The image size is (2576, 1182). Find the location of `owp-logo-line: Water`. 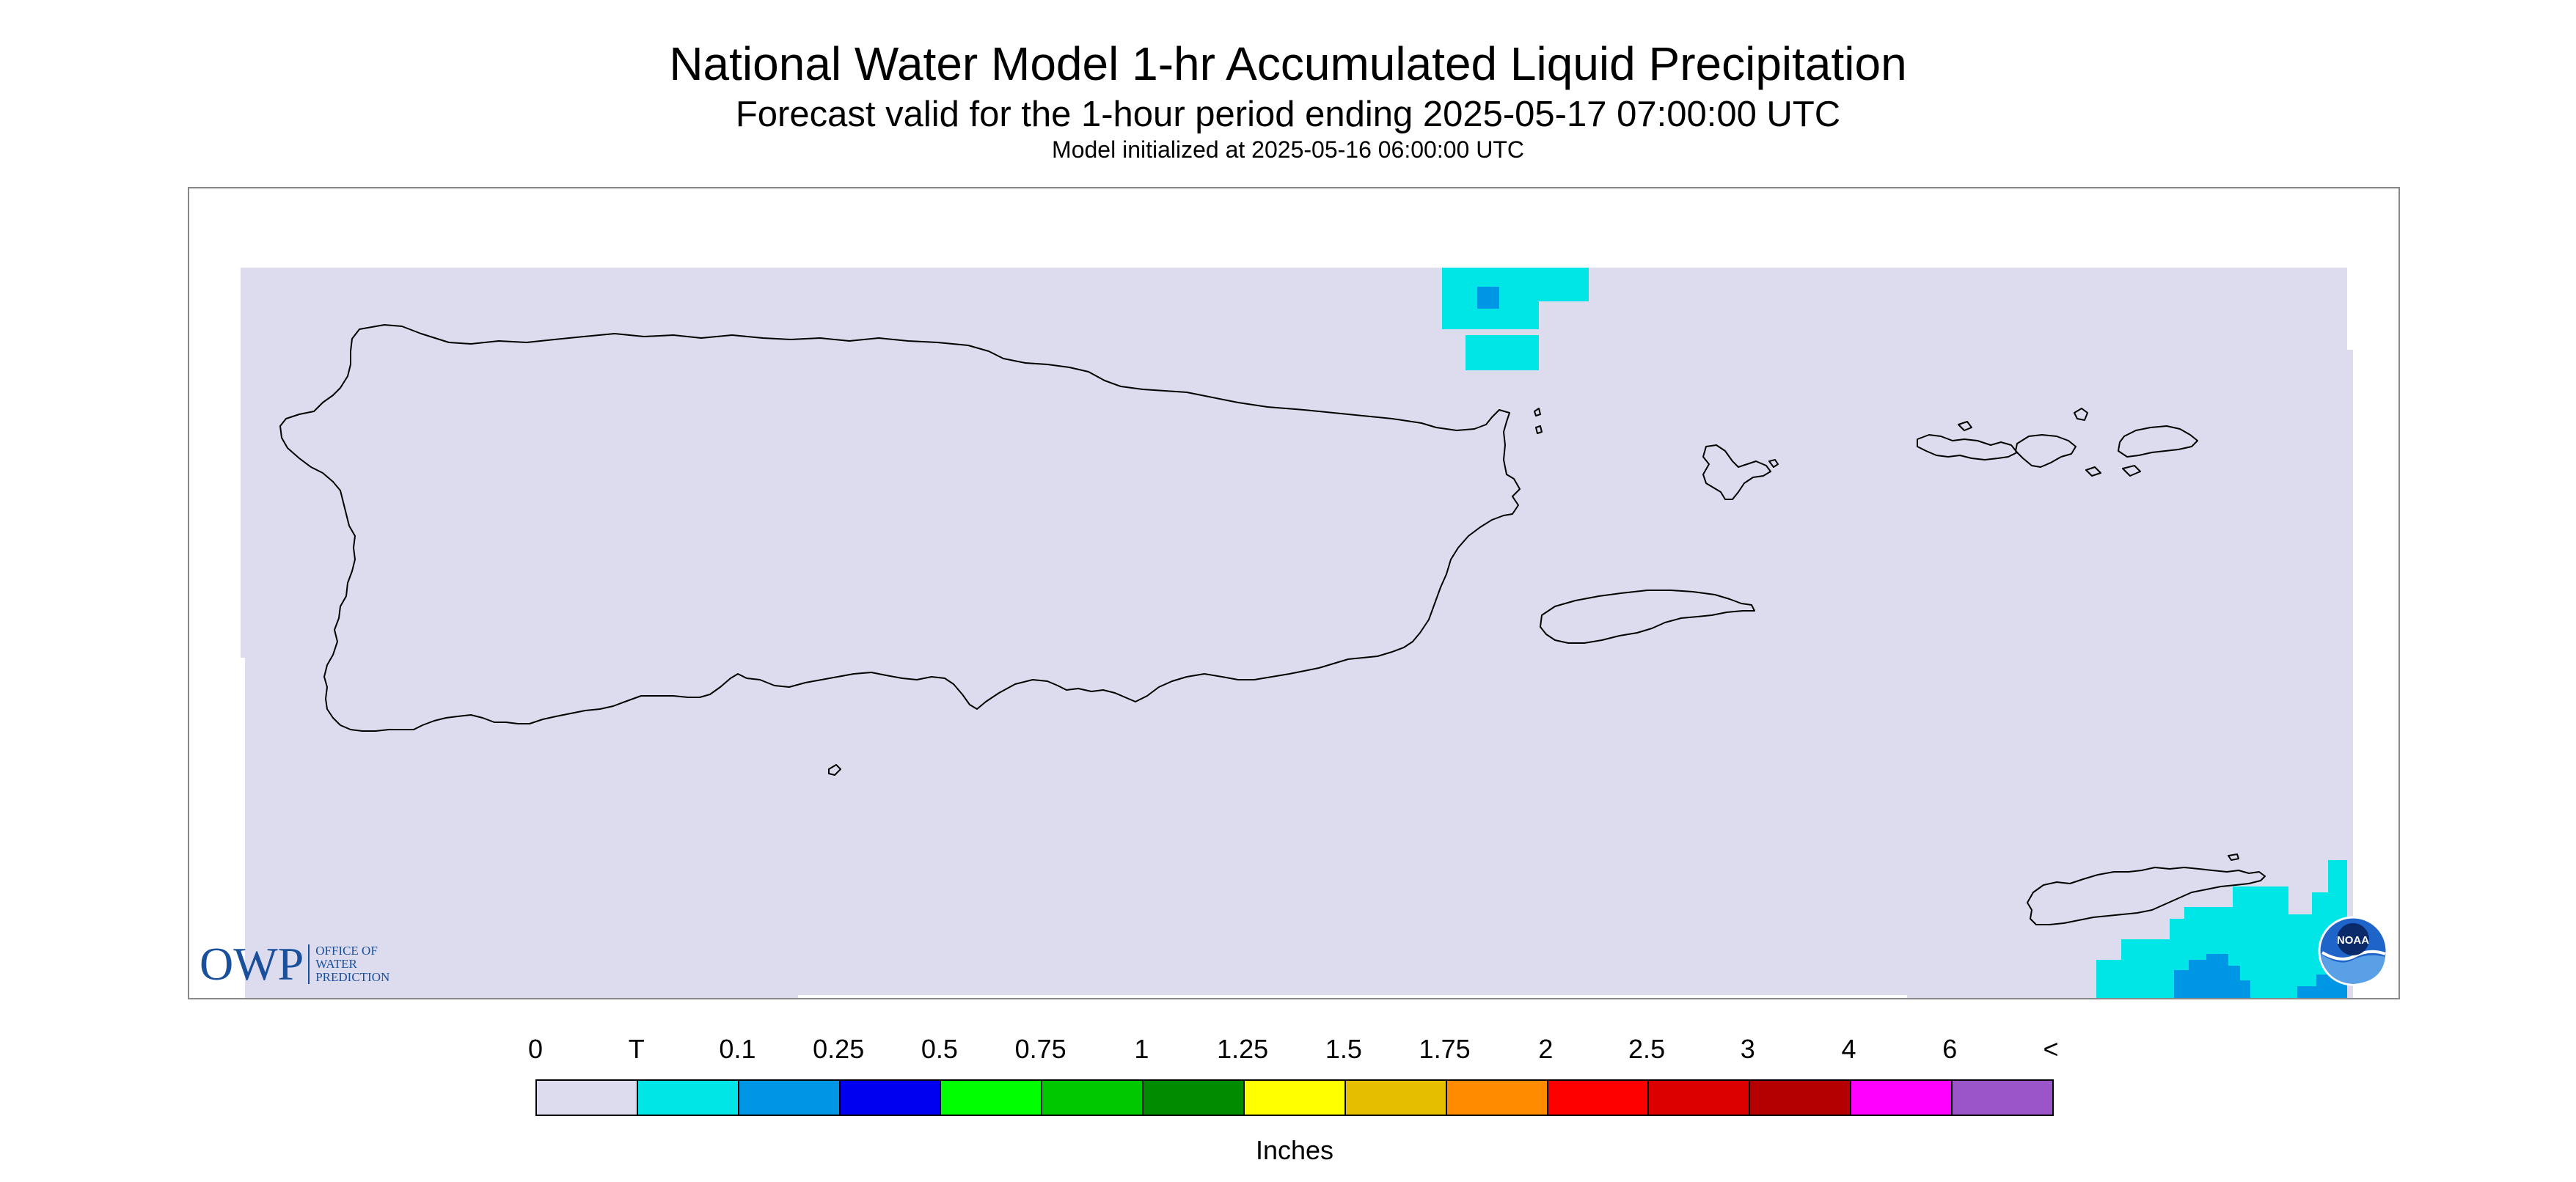

owp-logo-line: Water is located at coordinates (336, 964).